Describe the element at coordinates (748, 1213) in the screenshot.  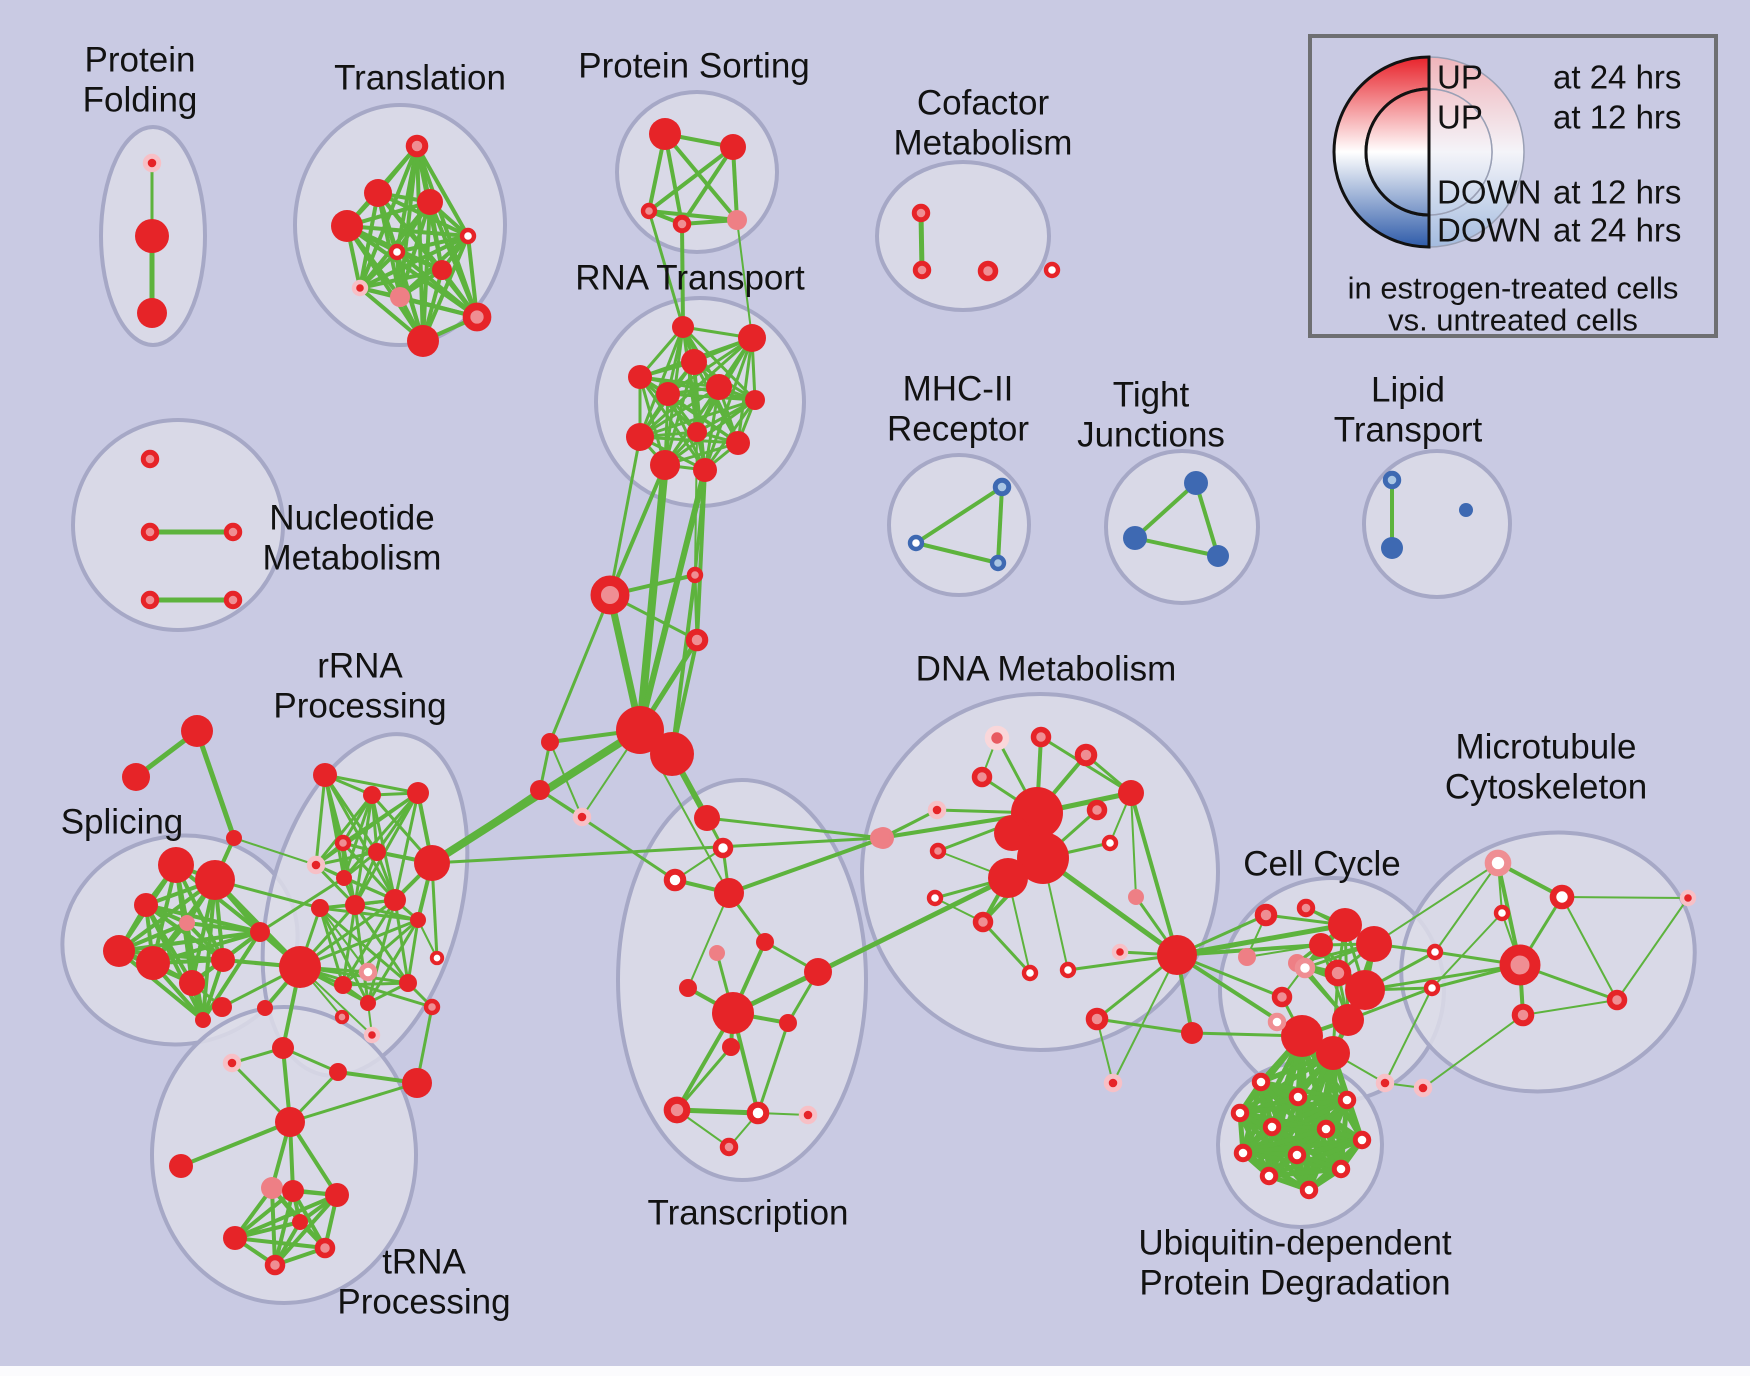
I see `cluster-label-transcription: Transcription` at that location.